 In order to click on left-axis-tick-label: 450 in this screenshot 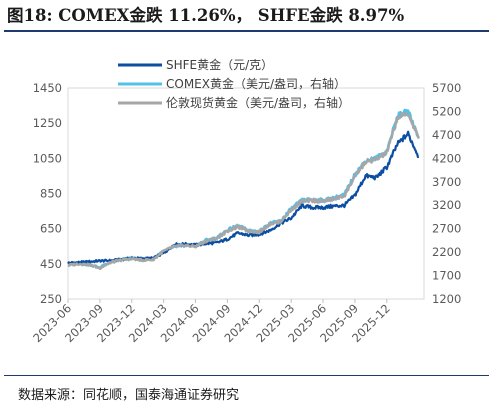, I will do `click(51, 264)`.